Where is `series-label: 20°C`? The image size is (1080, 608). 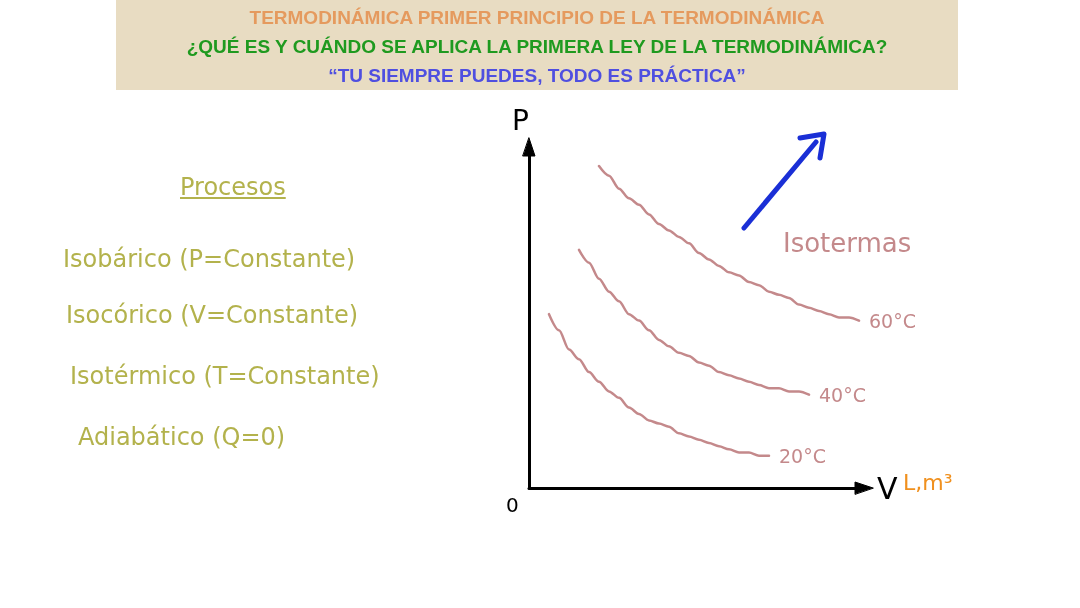 series-label: 20°C is located at coordinates (802, 455).